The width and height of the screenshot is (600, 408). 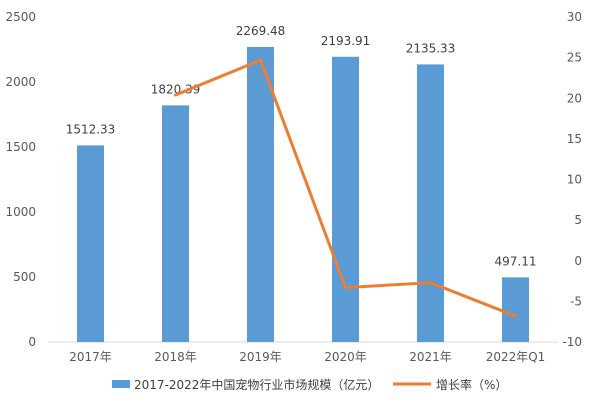 I want to click on x-tick-label: 2022年Q1, so click(x=516, y=357).